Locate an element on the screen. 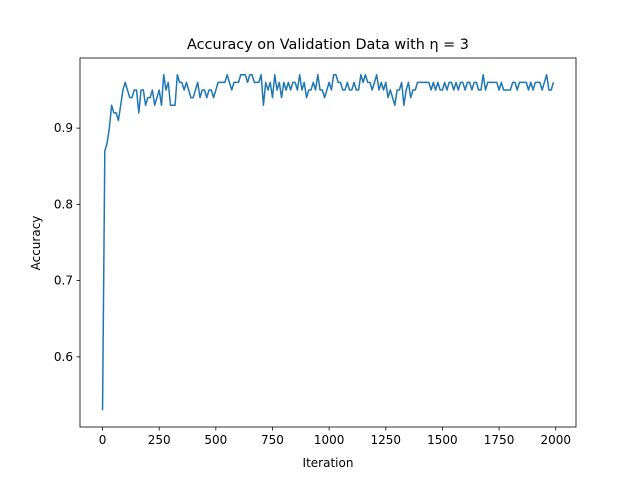  y-tick-label: 0.7 is located at coordinates (63, 281).